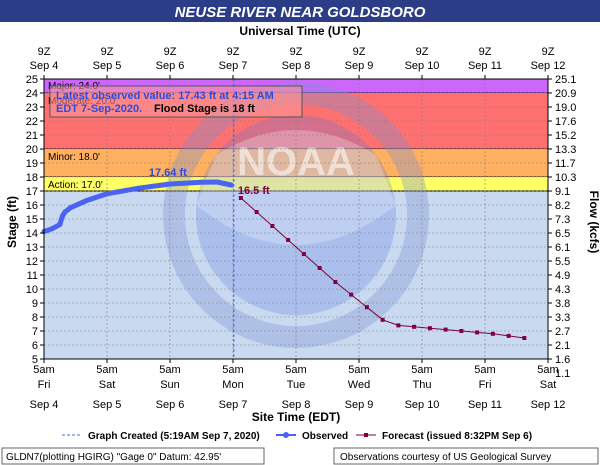  Describe the element at coordinates (296, 52) in the screenshot. I see `top-tick-label-4: 9Z` at that location.